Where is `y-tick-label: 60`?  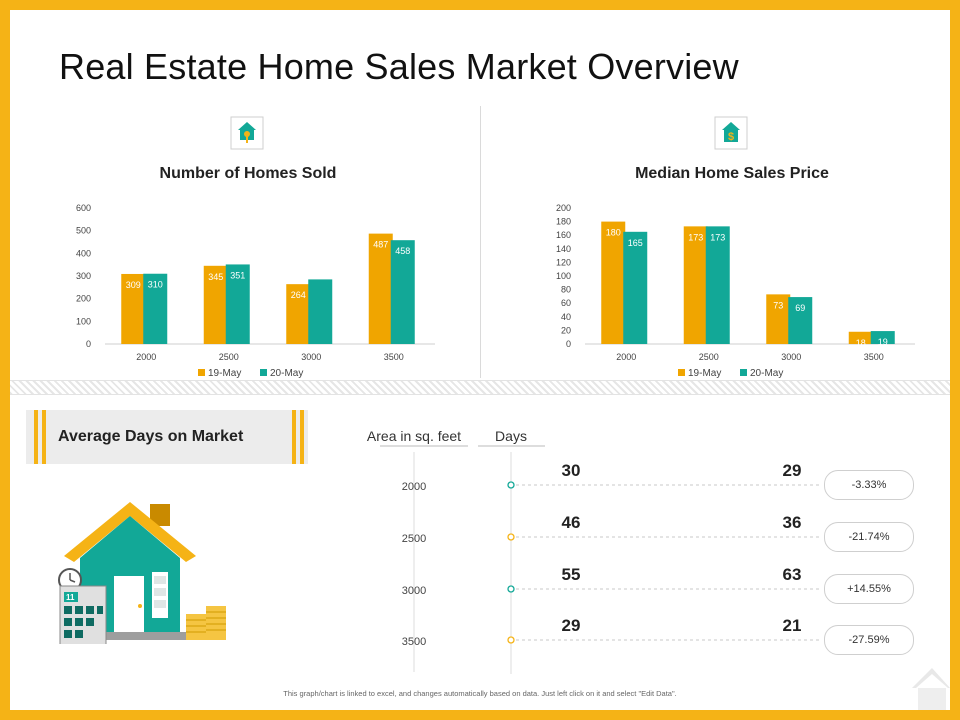
y-tick-label: 60 is located at coordinates (566, 303).